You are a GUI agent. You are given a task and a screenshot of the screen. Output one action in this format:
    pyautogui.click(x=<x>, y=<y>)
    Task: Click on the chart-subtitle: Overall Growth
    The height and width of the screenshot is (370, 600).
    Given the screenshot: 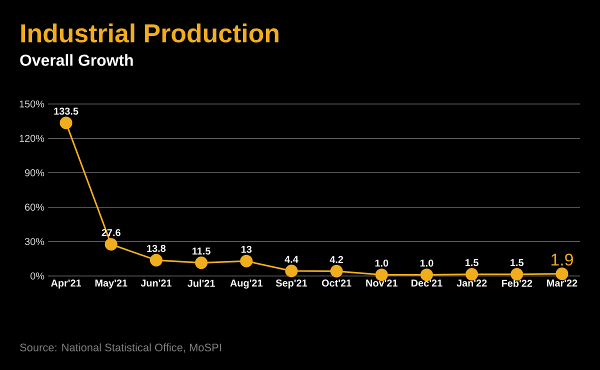 What is the action you would take?
    pyautogui.click(x=76, y=60)
    